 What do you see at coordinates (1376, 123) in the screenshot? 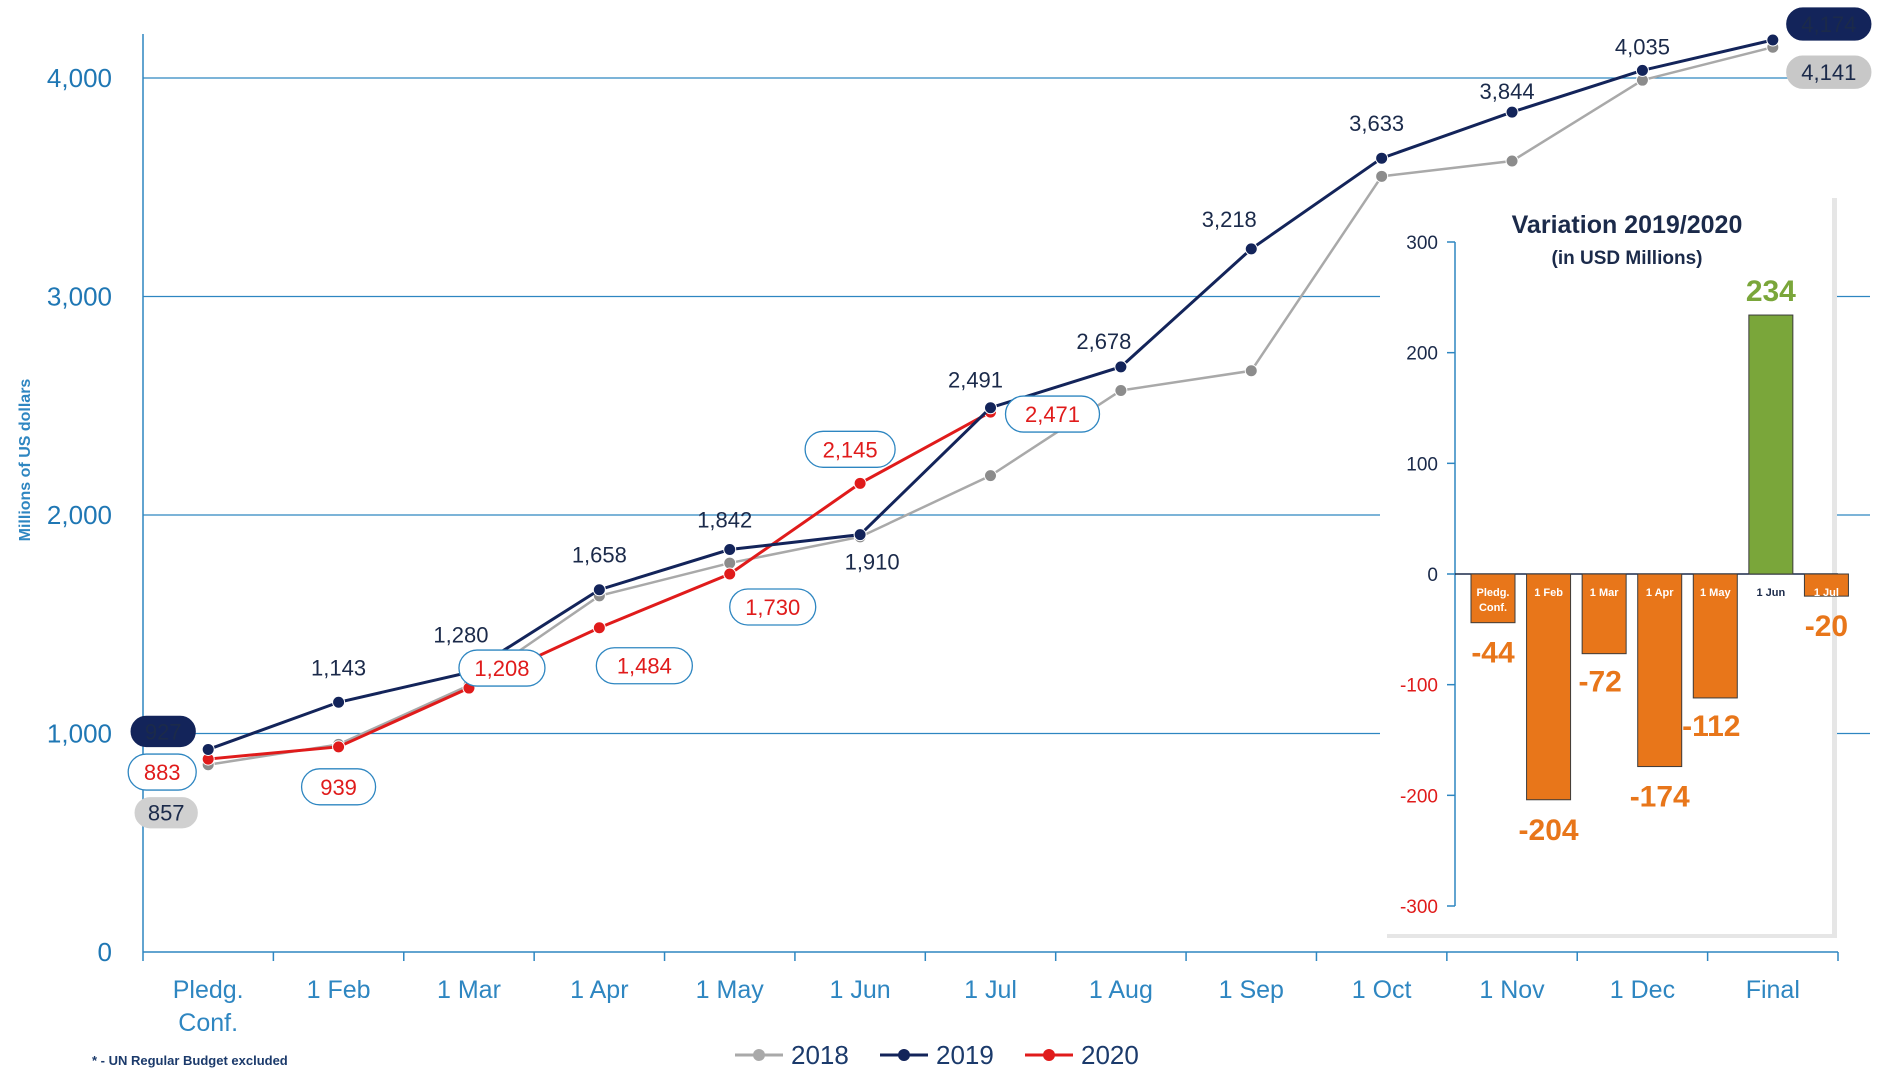
I see `label-2019: 3,633` at bounding box center [1376, 123].